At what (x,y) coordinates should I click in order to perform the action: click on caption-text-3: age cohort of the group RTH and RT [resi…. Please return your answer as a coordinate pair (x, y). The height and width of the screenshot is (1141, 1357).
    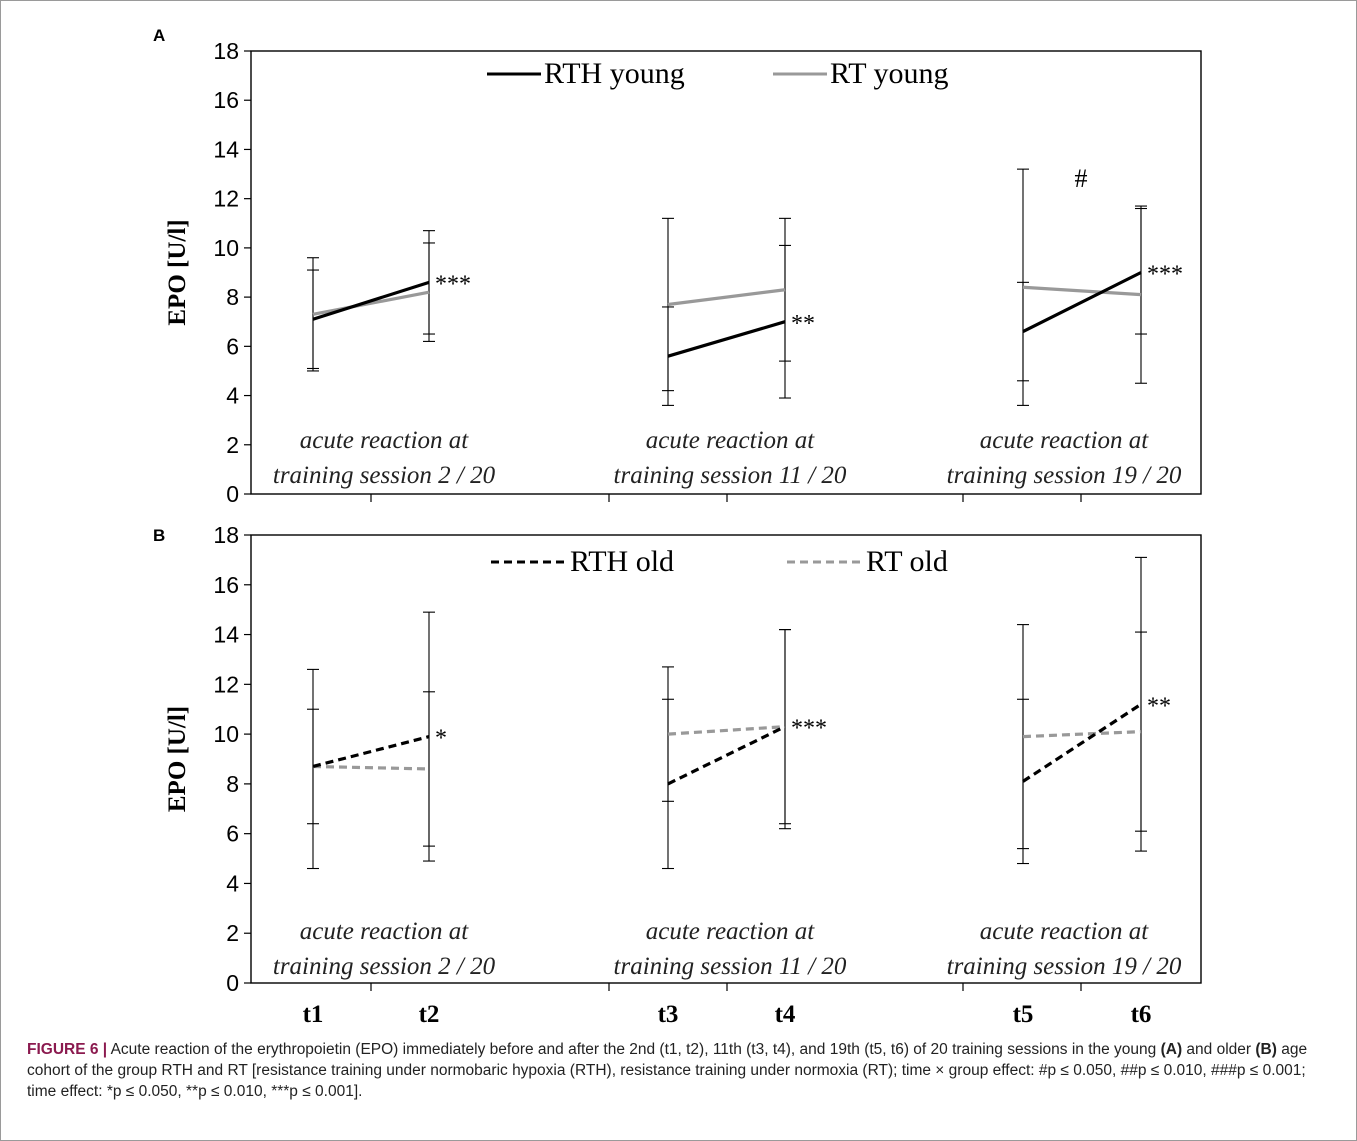
    Looking at the image, I should click on (667, 1070).